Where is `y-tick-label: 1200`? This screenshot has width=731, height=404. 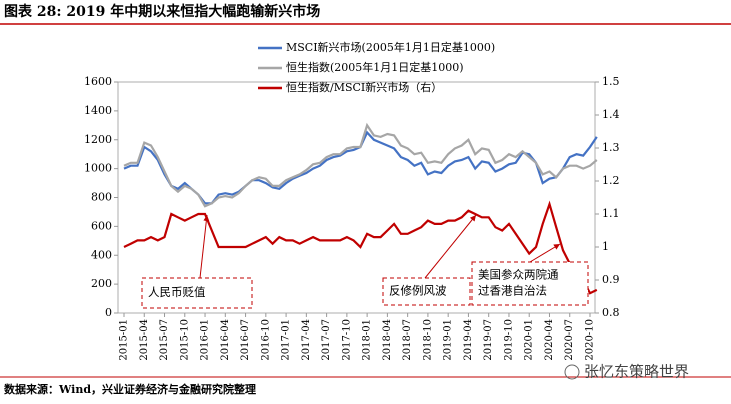 y-tick-label: 1200 is located at coordinates (98, 139).